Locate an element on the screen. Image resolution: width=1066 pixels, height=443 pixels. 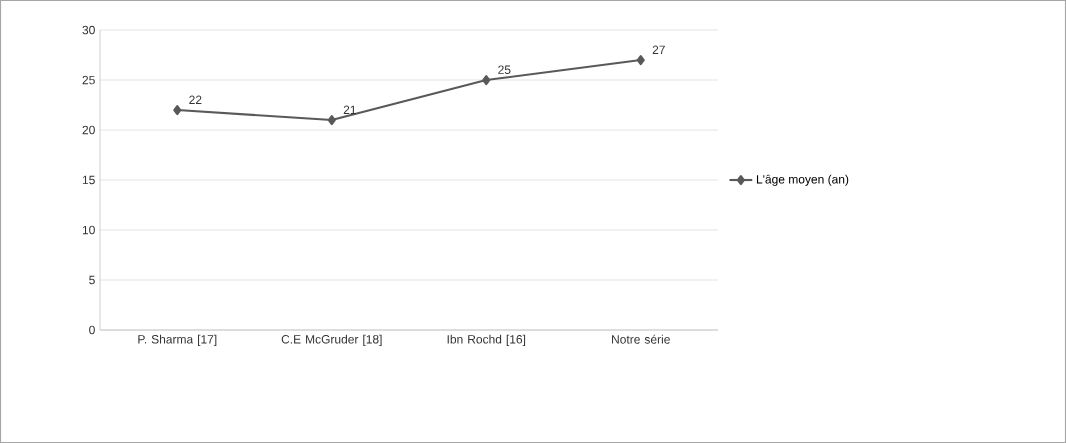
data-label: 27 is located at coordinates (658, 49).